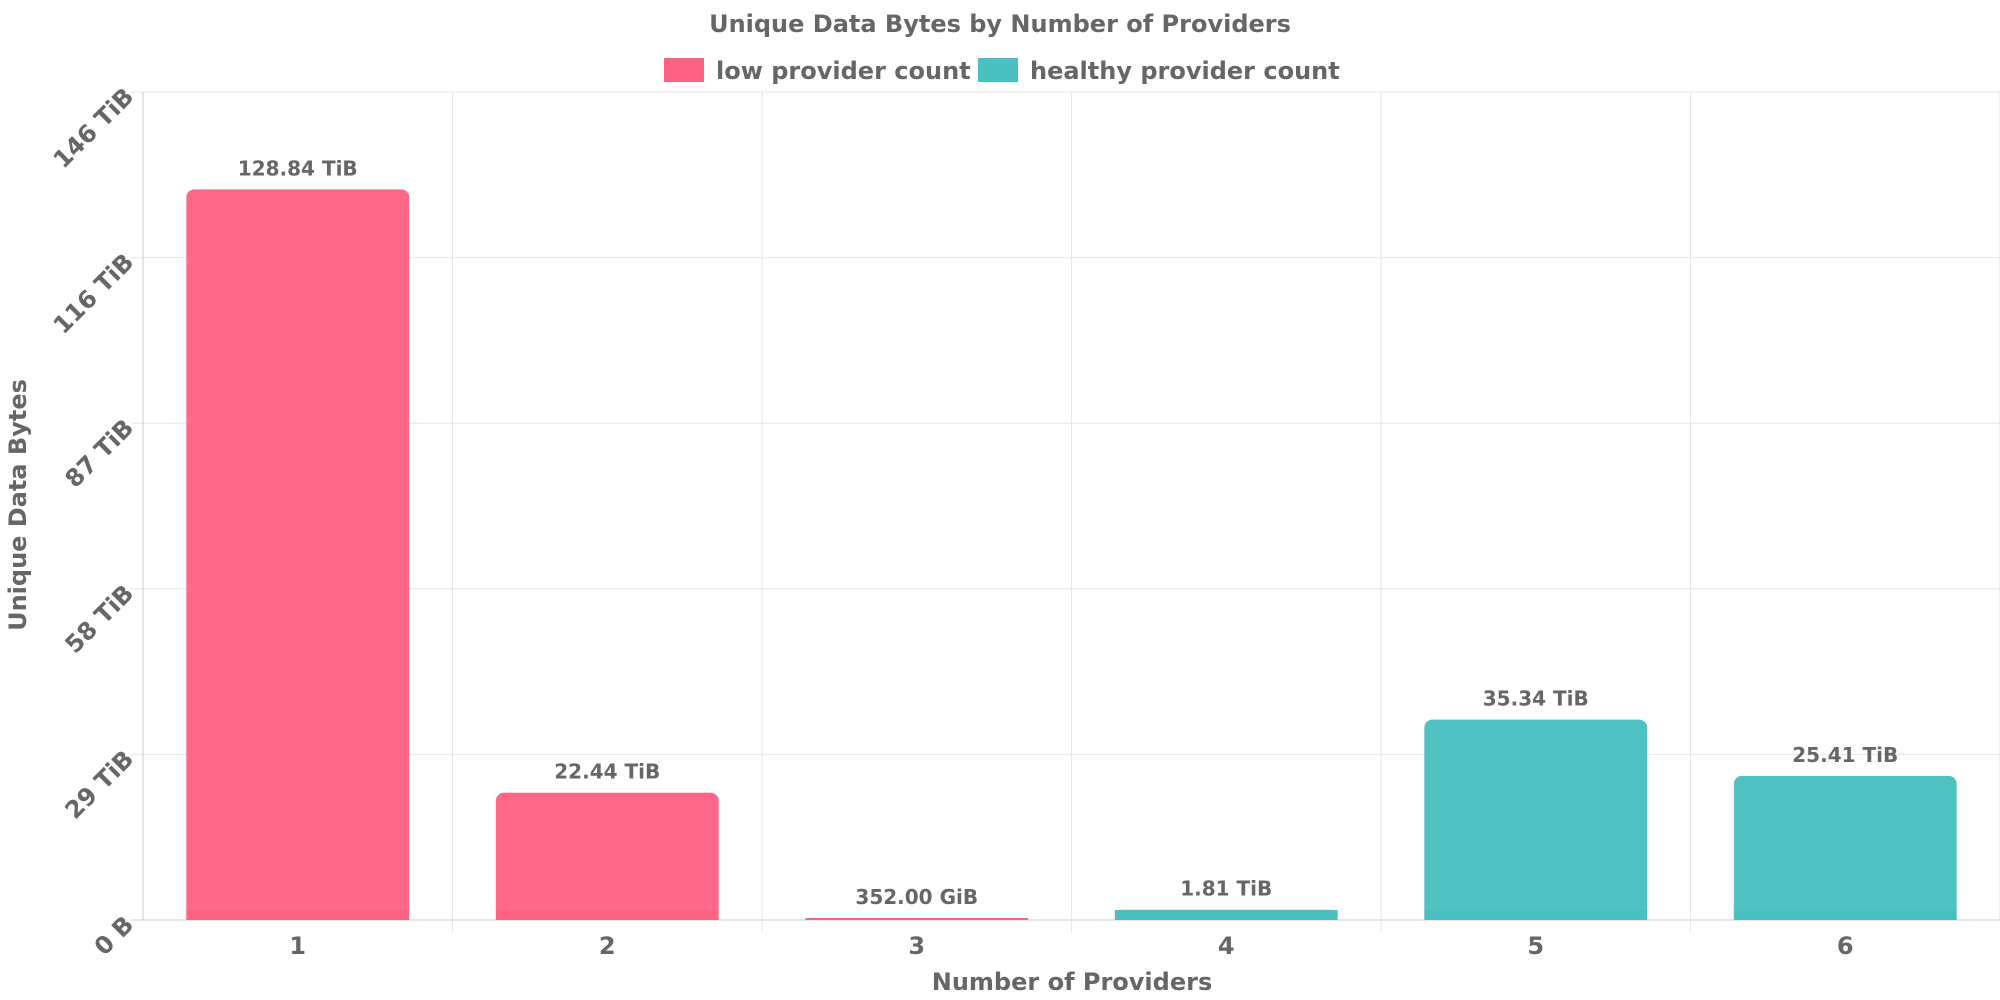  What do you see at coordinates (1185, 71) in the screenshot?
I see `legend-label-healthy: healthy provider count` at bounding box center [1185, 71].